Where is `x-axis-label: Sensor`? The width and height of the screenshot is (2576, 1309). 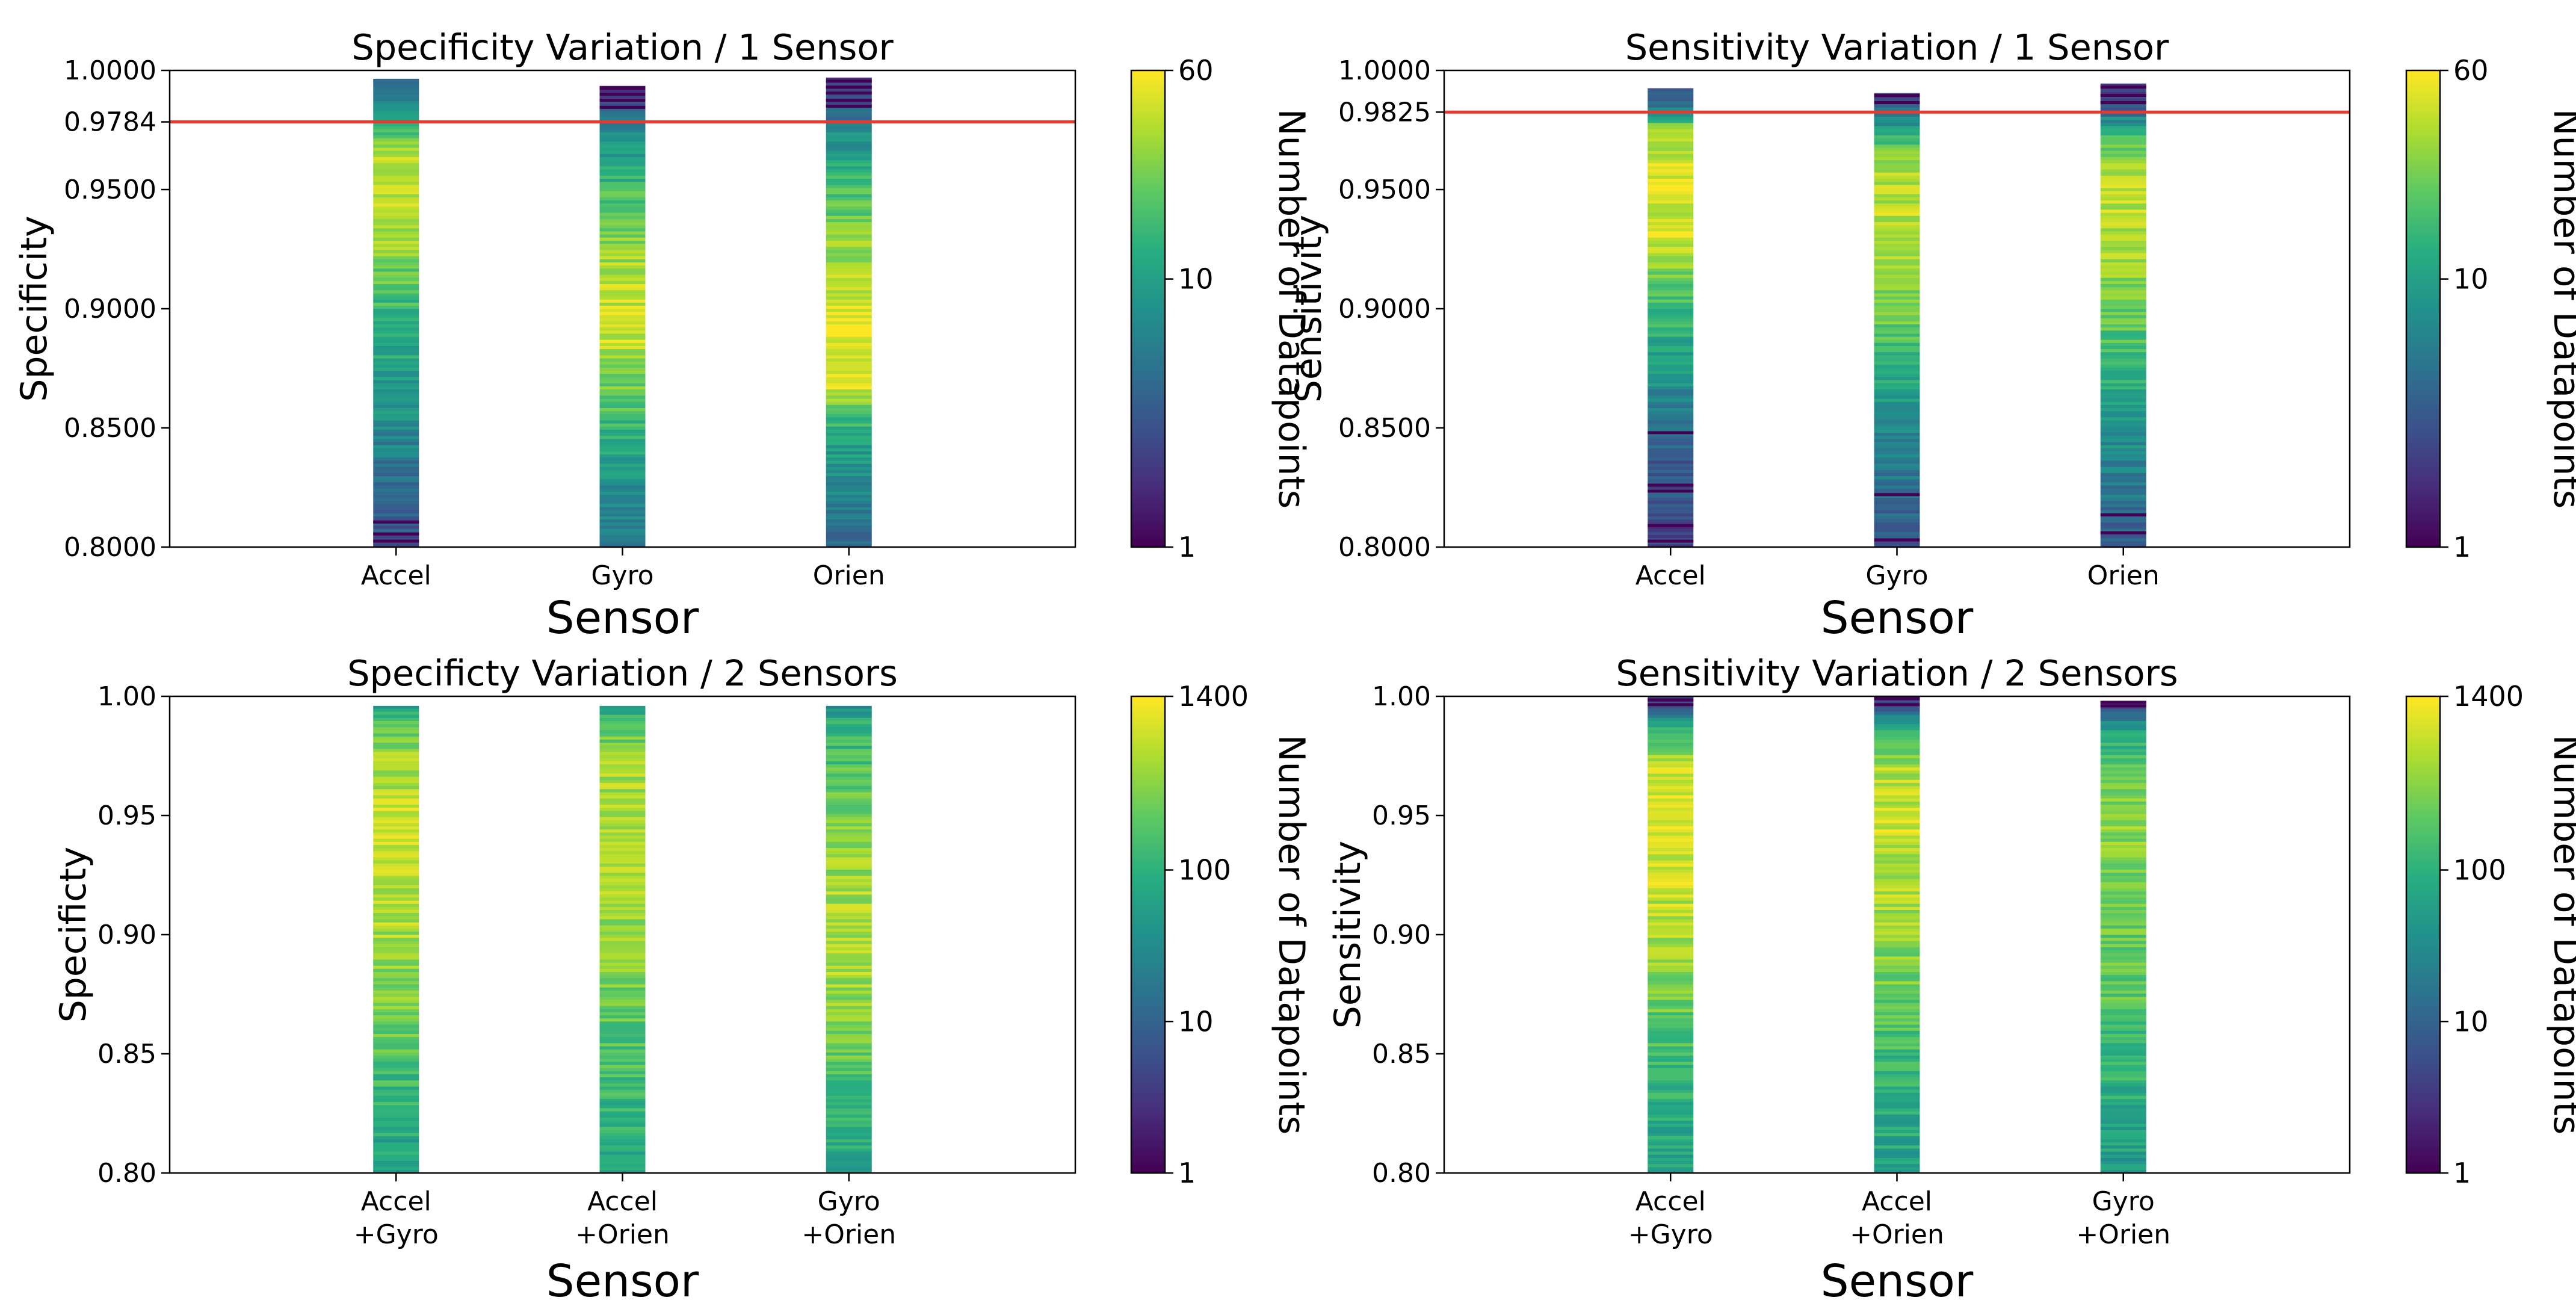 x-axis-label: Sensor is located at coordinates (1897, 618).